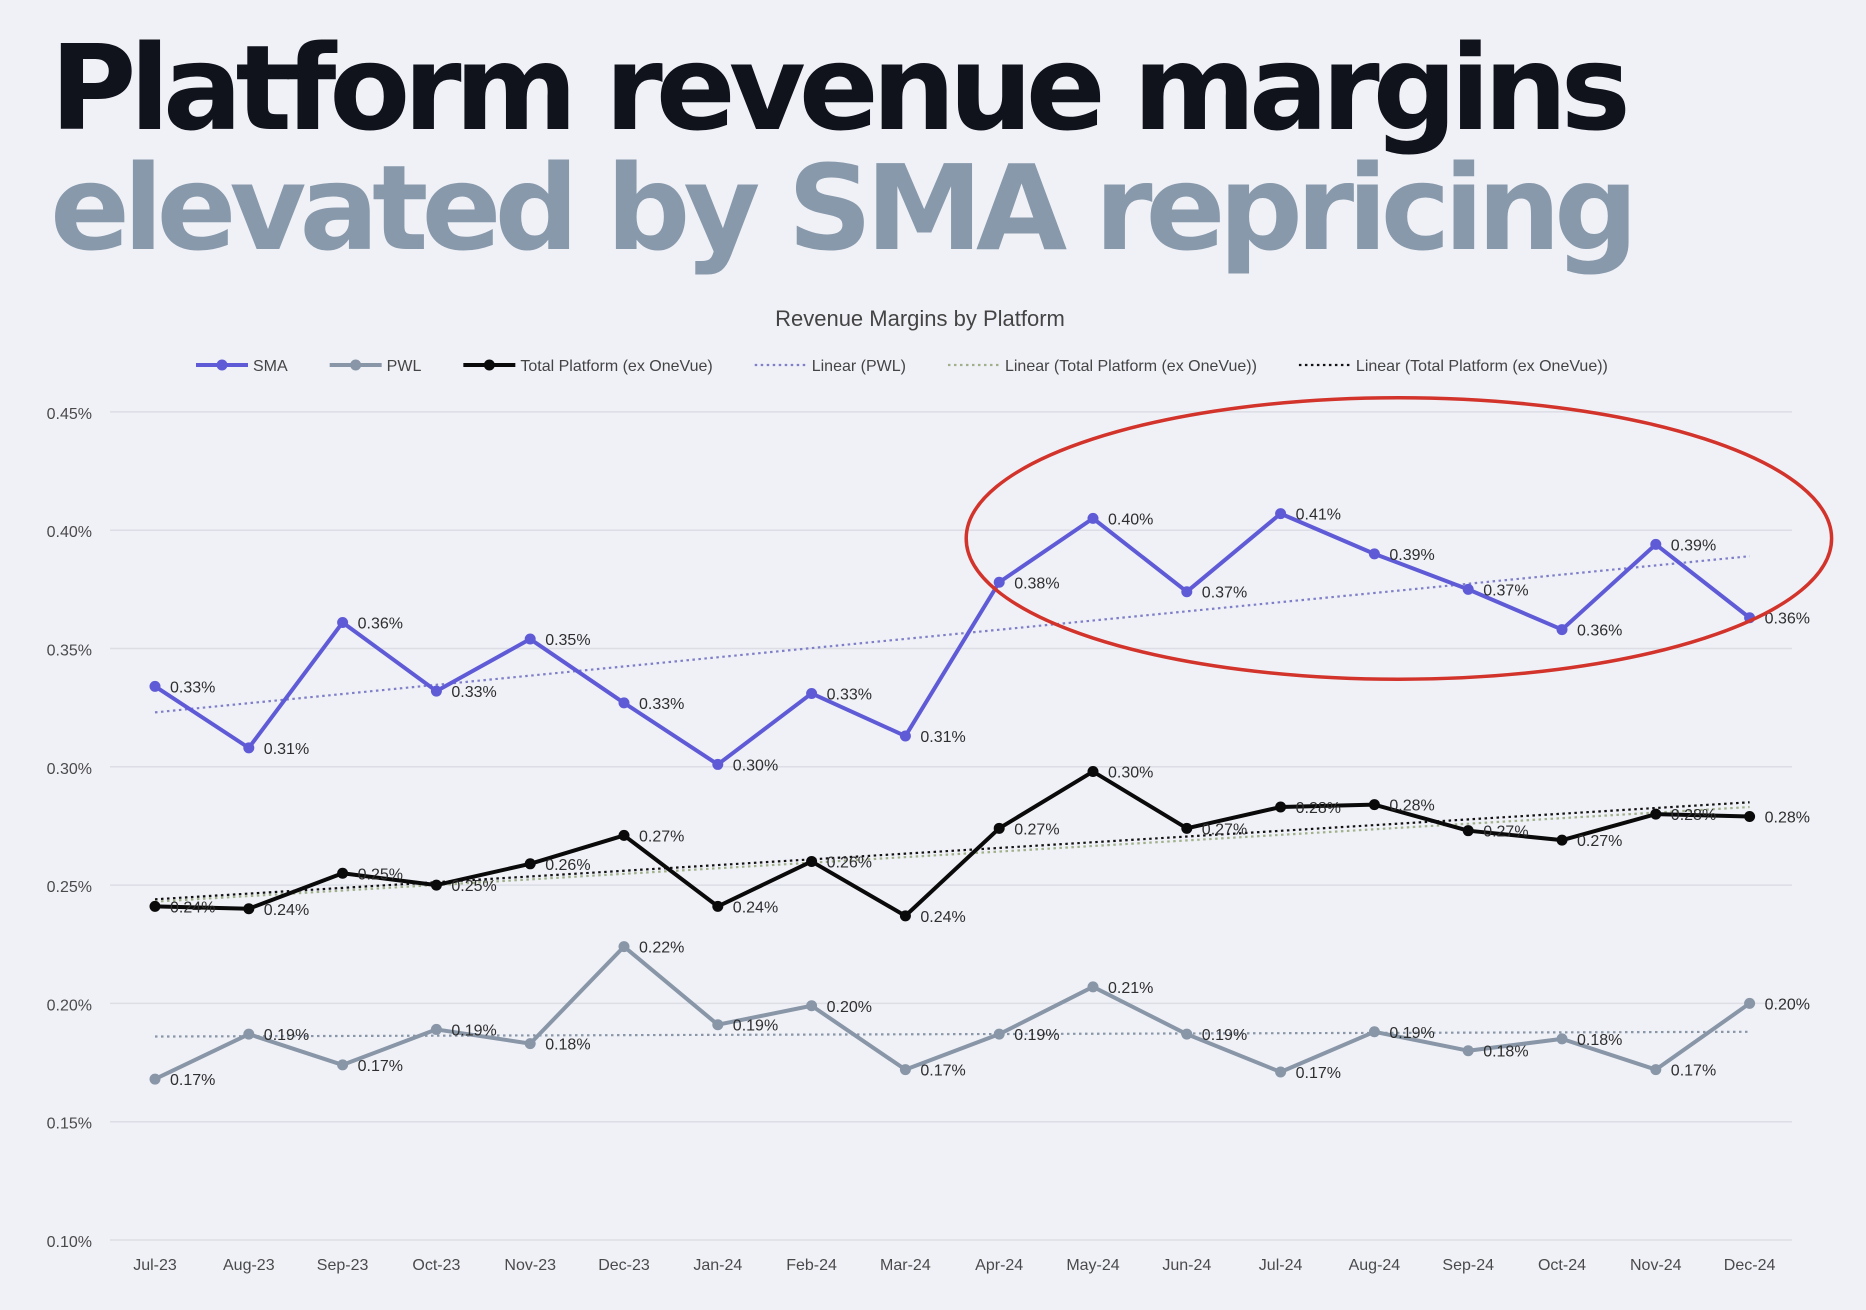 The width and height of the screenshot is (1866, 1310). Describe the element at coordinates (567, 640) in the screenshot. I see `sma-data-label: 0.35%` at that location.